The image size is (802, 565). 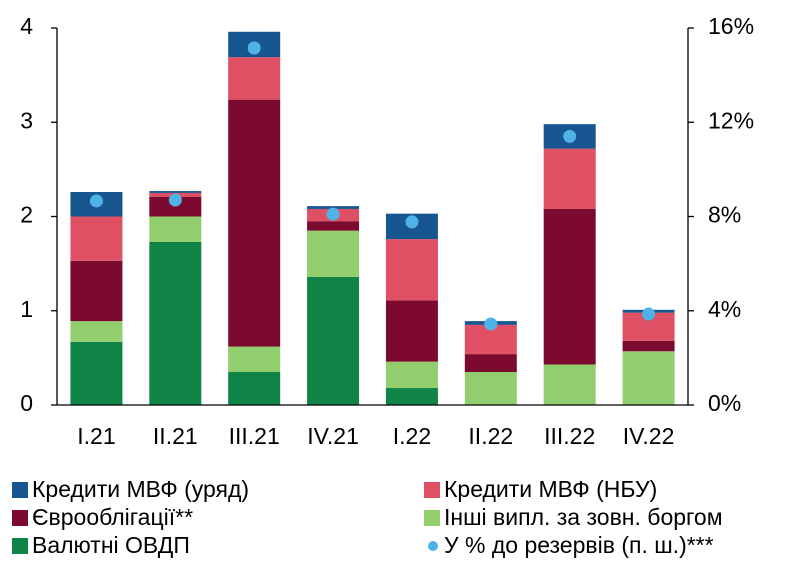 I want to click on x-tick-label: II.21, so click(x=175, y=436).